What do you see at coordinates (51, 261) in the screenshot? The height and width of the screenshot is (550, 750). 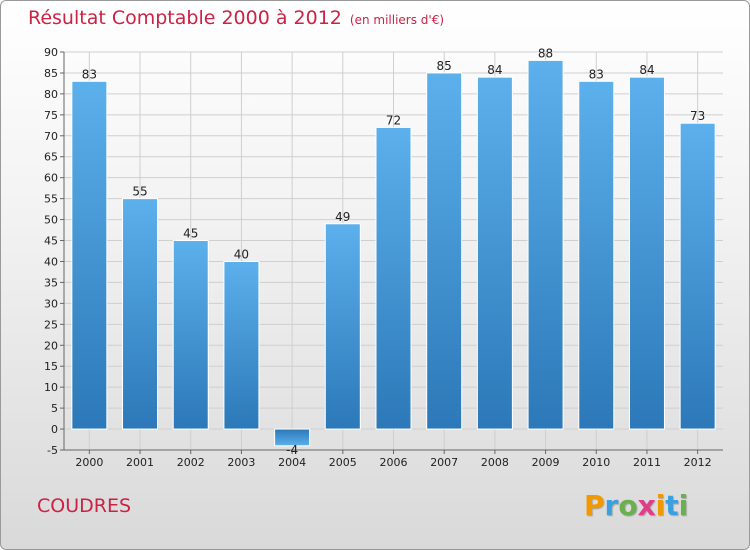 I see `y-tick-label: 40` at bounding box center [51, 261].